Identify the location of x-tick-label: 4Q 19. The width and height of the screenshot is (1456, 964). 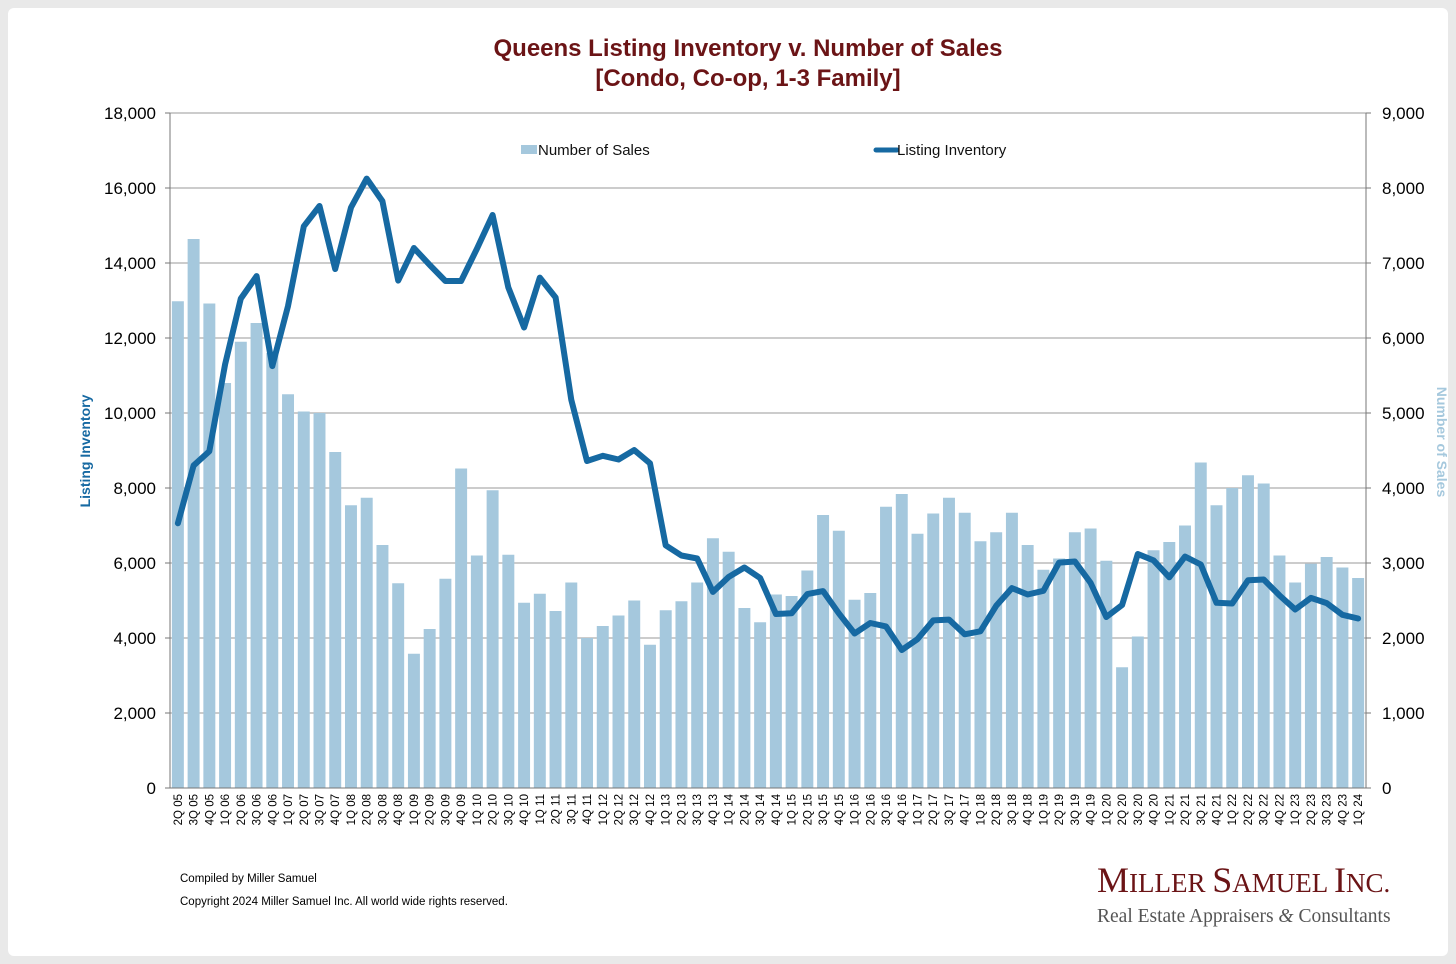
(1092, 809).